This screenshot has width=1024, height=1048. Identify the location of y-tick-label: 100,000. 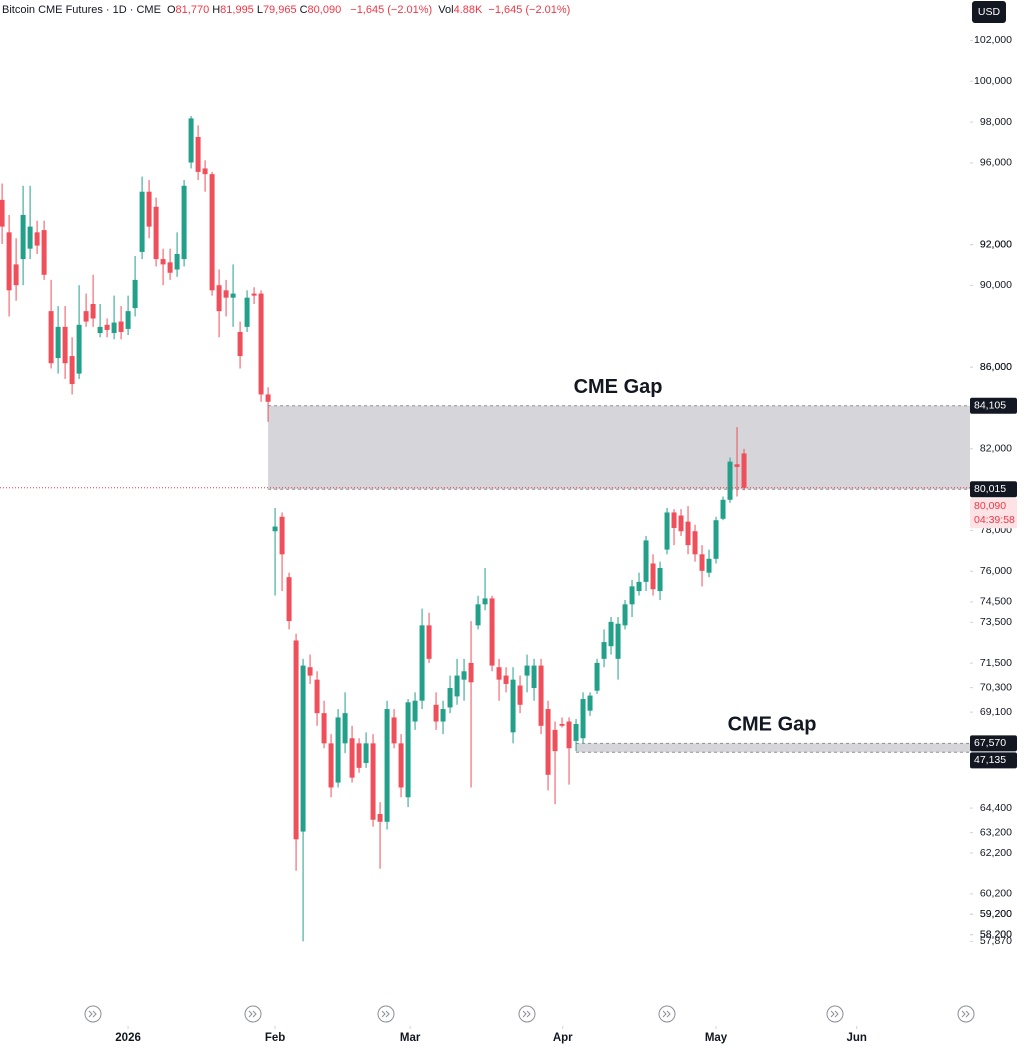
(993, 81).